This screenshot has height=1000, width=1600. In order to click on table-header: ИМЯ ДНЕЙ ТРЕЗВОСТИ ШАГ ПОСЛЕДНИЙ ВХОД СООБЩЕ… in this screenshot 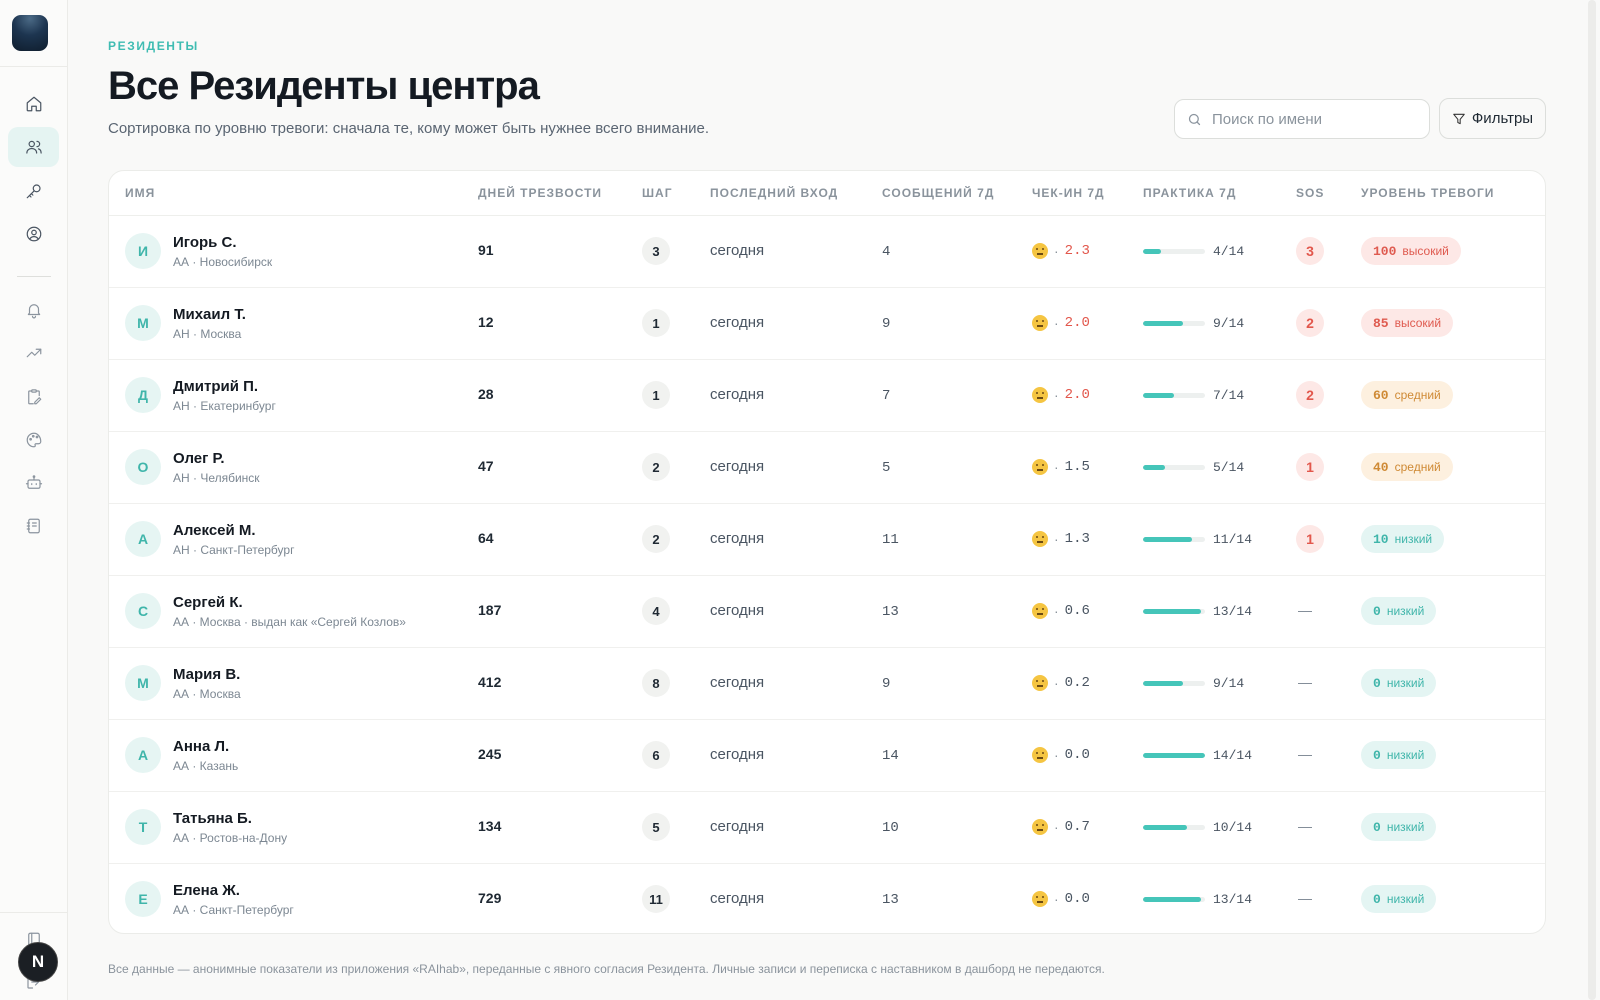, I will do `click(827, 193)`.